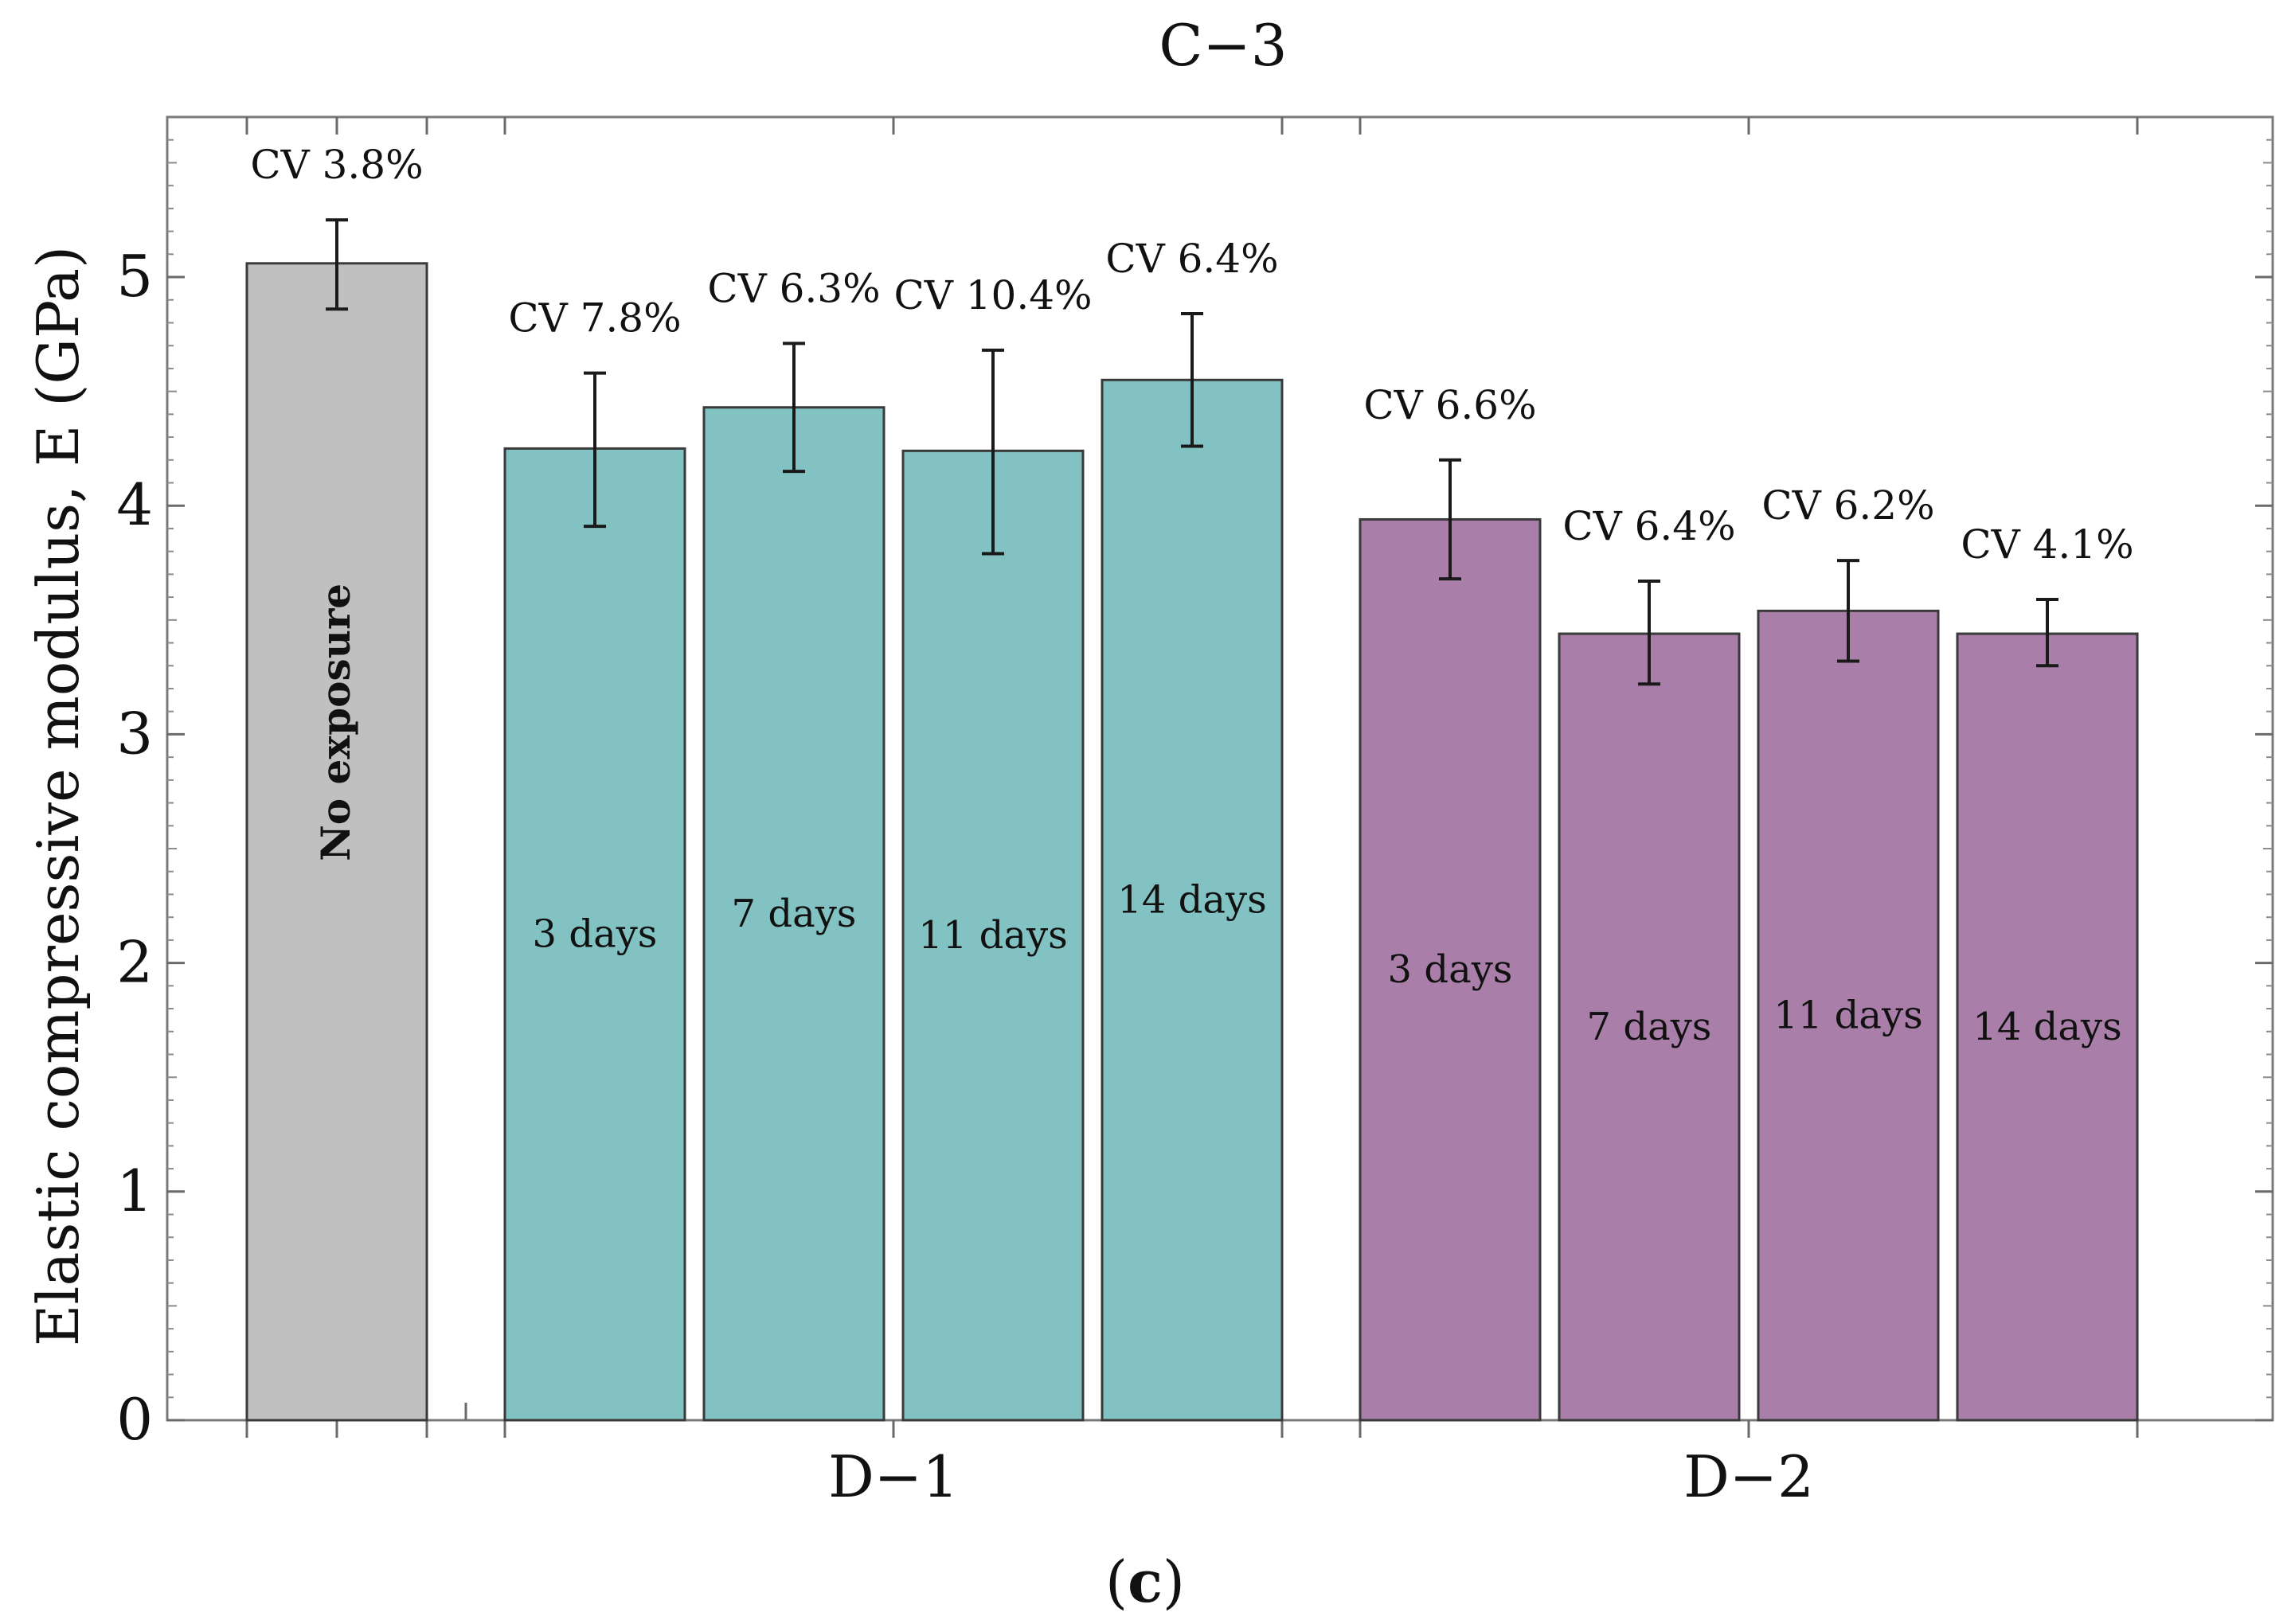 This screenshot has width=2291, height=1624. I want to click on caption-letter: c, so click(1145, 1581).